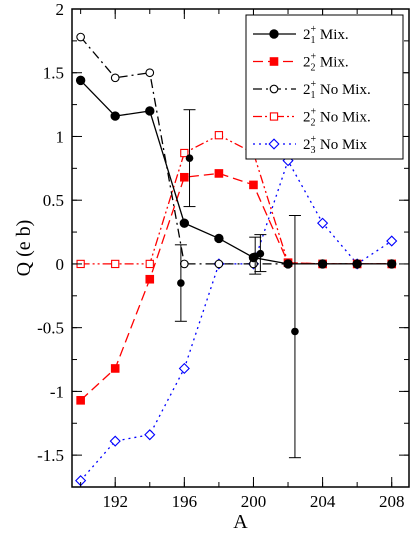 The height and width of the screenshot is (534, 415). Describe the element at coordinates (57, 391) in the screenshot. I see `y-tick-label: -1` at that location.